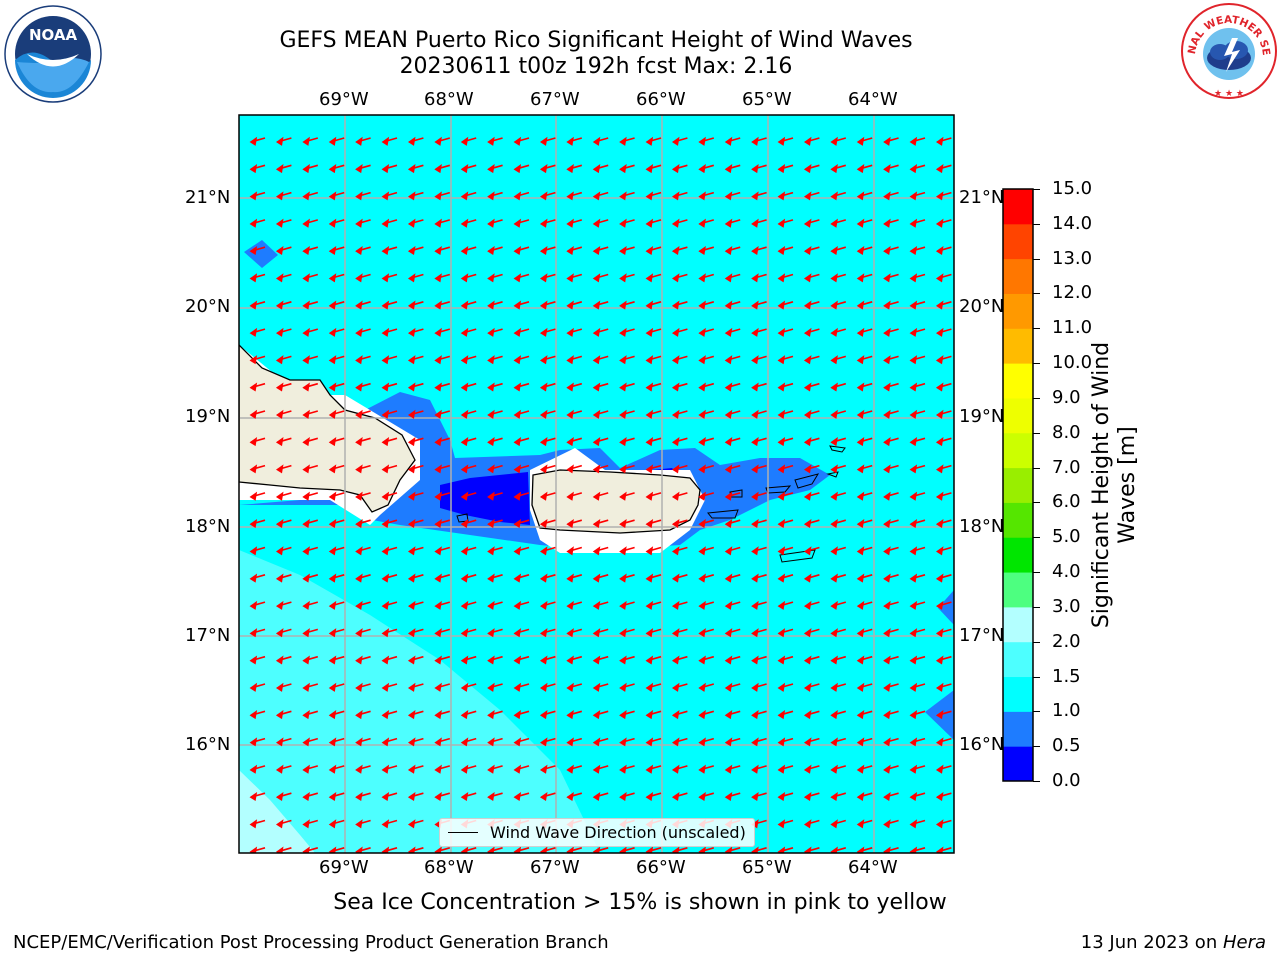  Describe the element at coordinates (1072, 363) in the screenshot. I see `colorbar-tick: 10.0` at that location.